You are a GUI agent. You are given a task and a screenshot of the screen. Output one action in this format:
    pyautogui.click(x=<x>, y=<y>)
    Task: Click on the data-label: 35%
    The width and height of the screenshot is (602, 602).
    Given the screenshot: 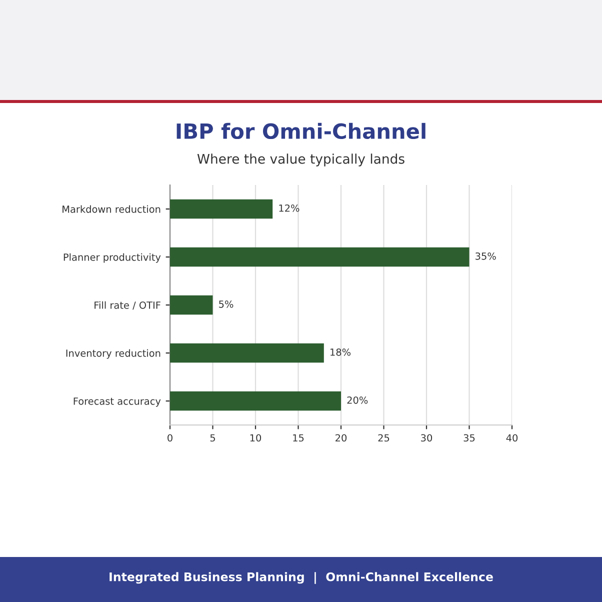 What is the action you would take?
    pyautogui.click(x=486, y=256)
    